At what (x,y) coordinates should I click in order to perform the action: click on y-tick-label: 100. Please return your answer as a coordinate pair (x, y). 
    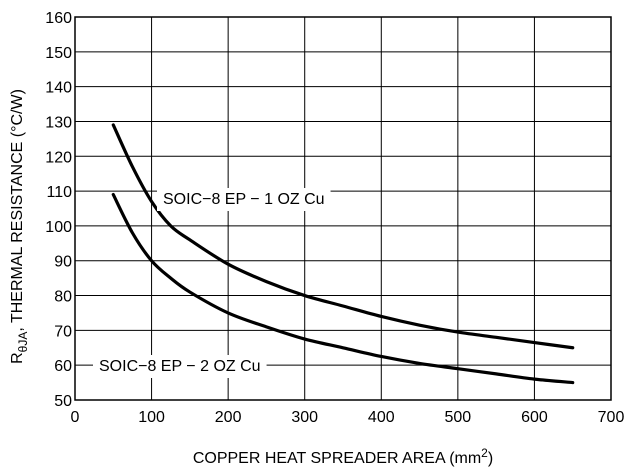
    Looking at the image, I should click on (58, 227).